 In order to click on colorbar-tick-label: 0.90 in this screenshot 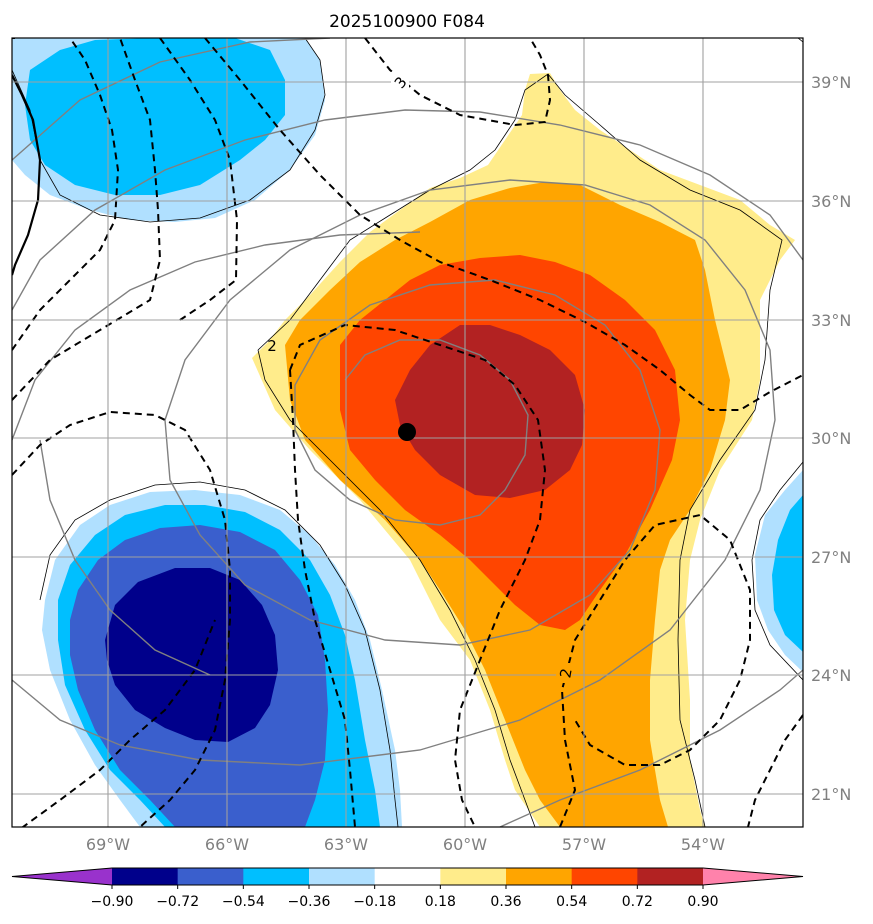, I will do `click(702, 902)`.